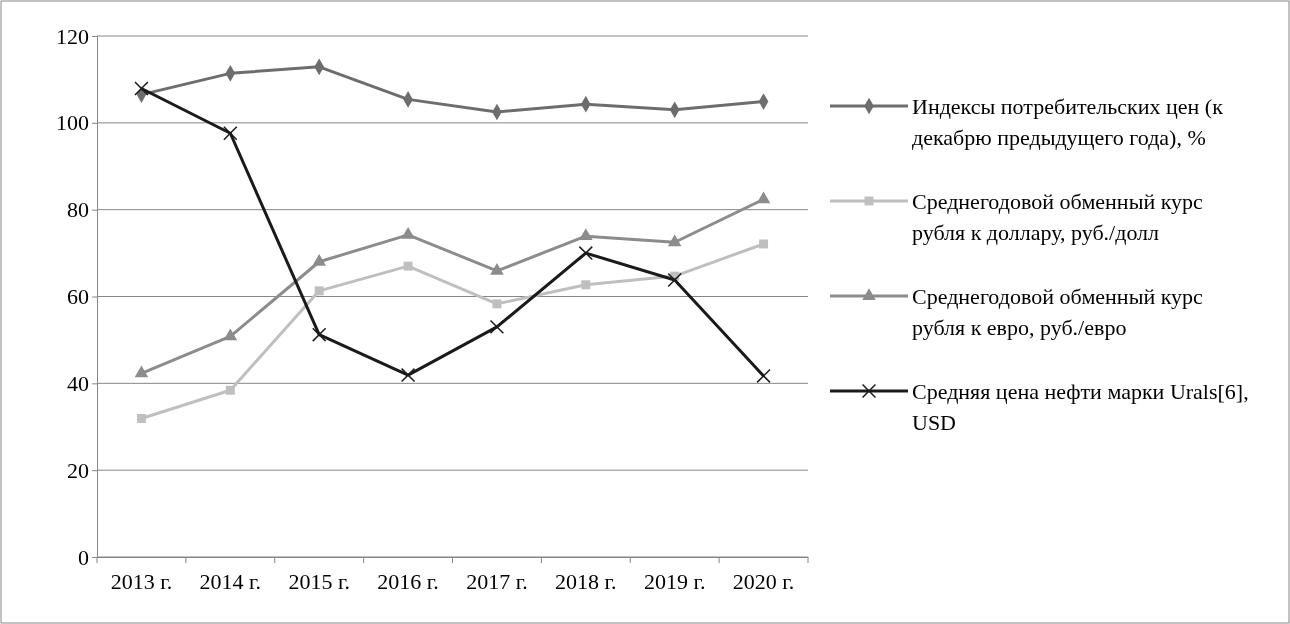 The image size is (1290, 624). I want to click on x-tick-label: 2013 г., so click(141, 581).